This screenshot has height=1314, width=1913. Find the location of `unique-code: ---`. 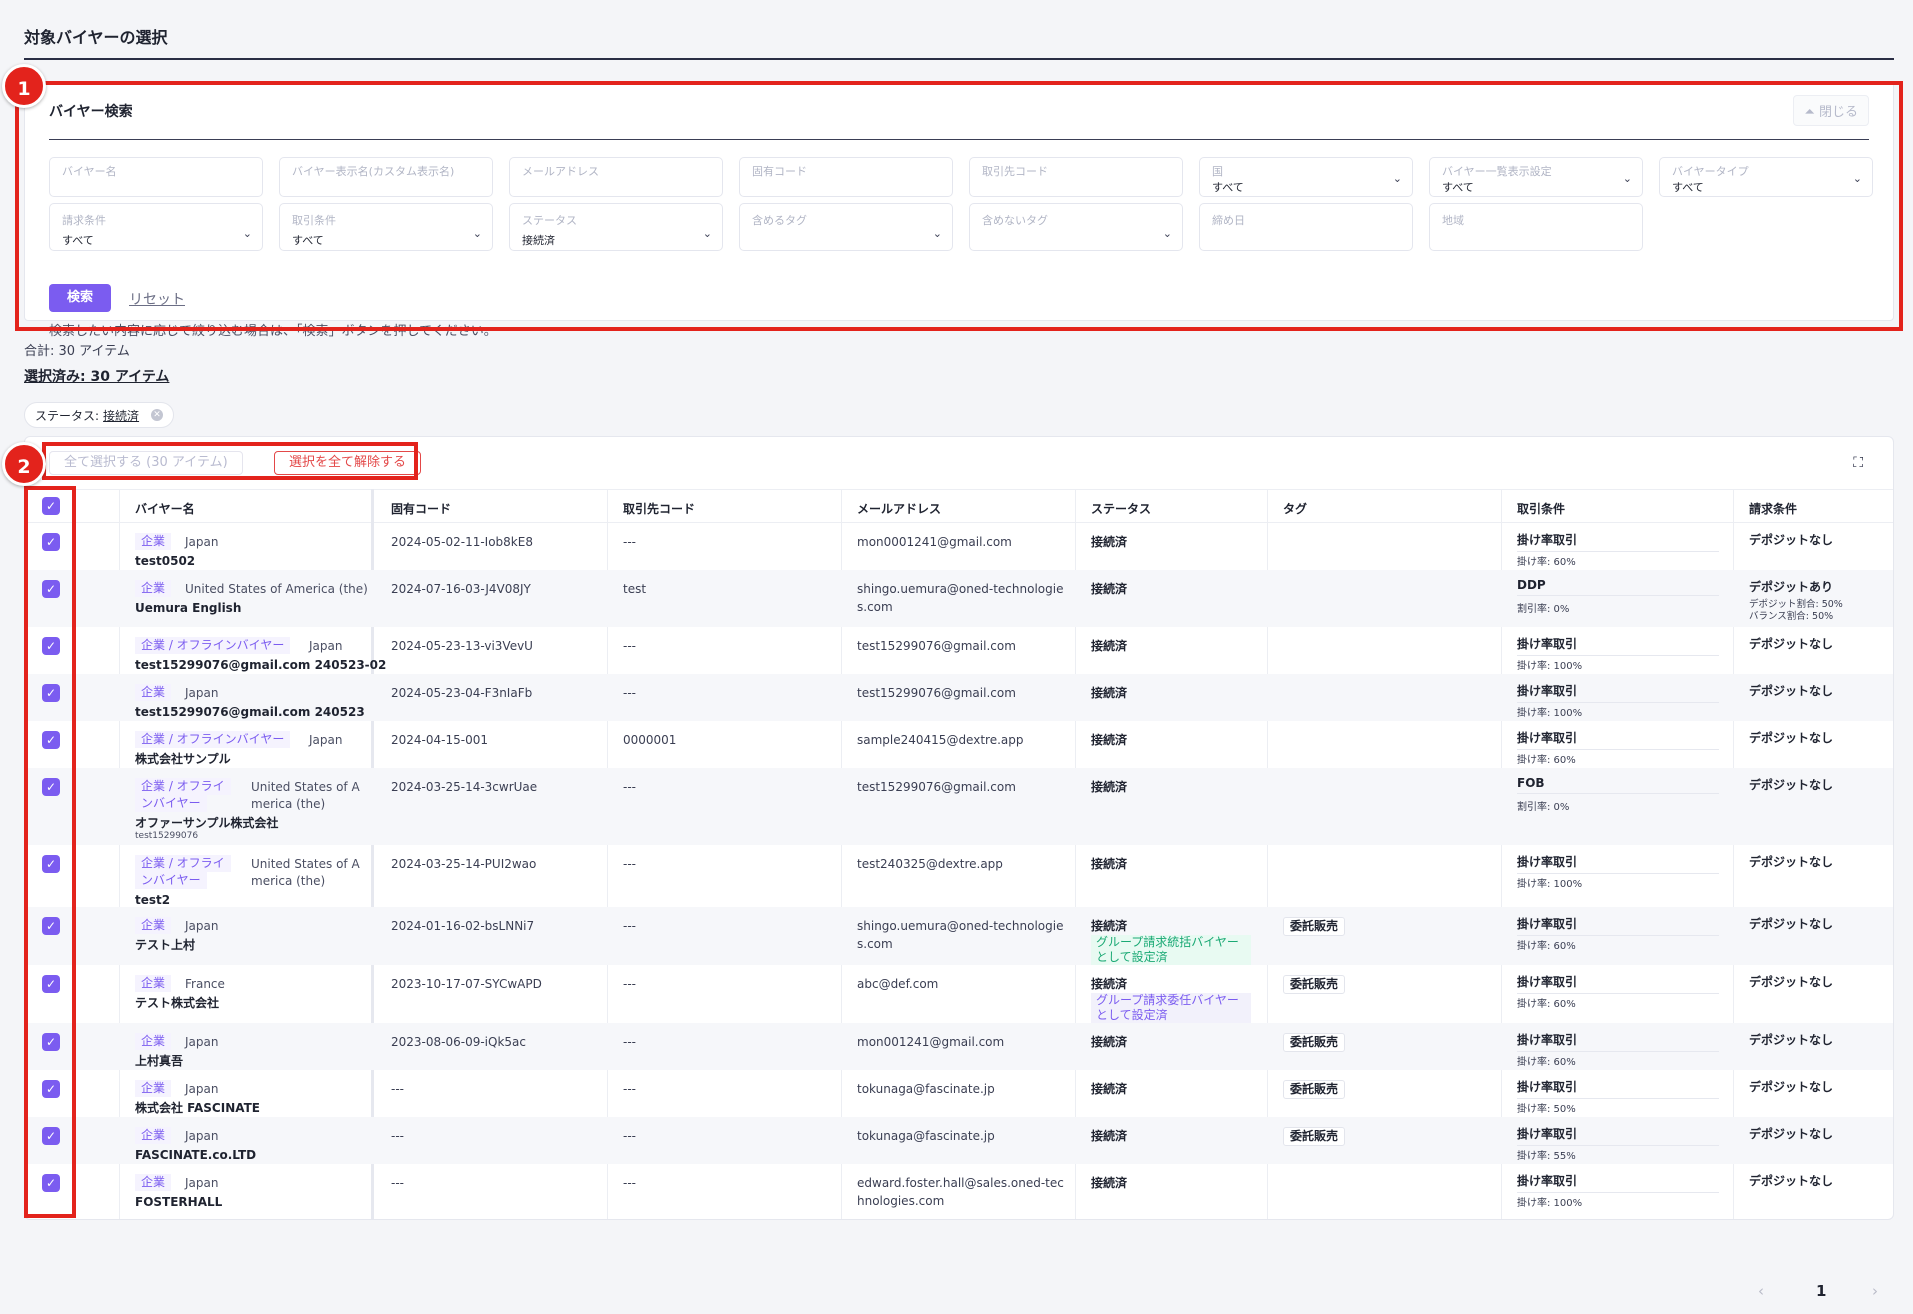

unique-code: --- is located at coordinates (397, 1089).